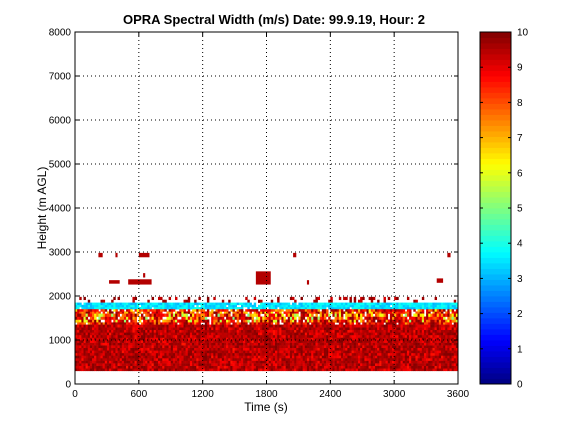 Image resolution: width=576 pixels, height=432 pixels. I want to click on colorbar-segment, so click(495, 304).